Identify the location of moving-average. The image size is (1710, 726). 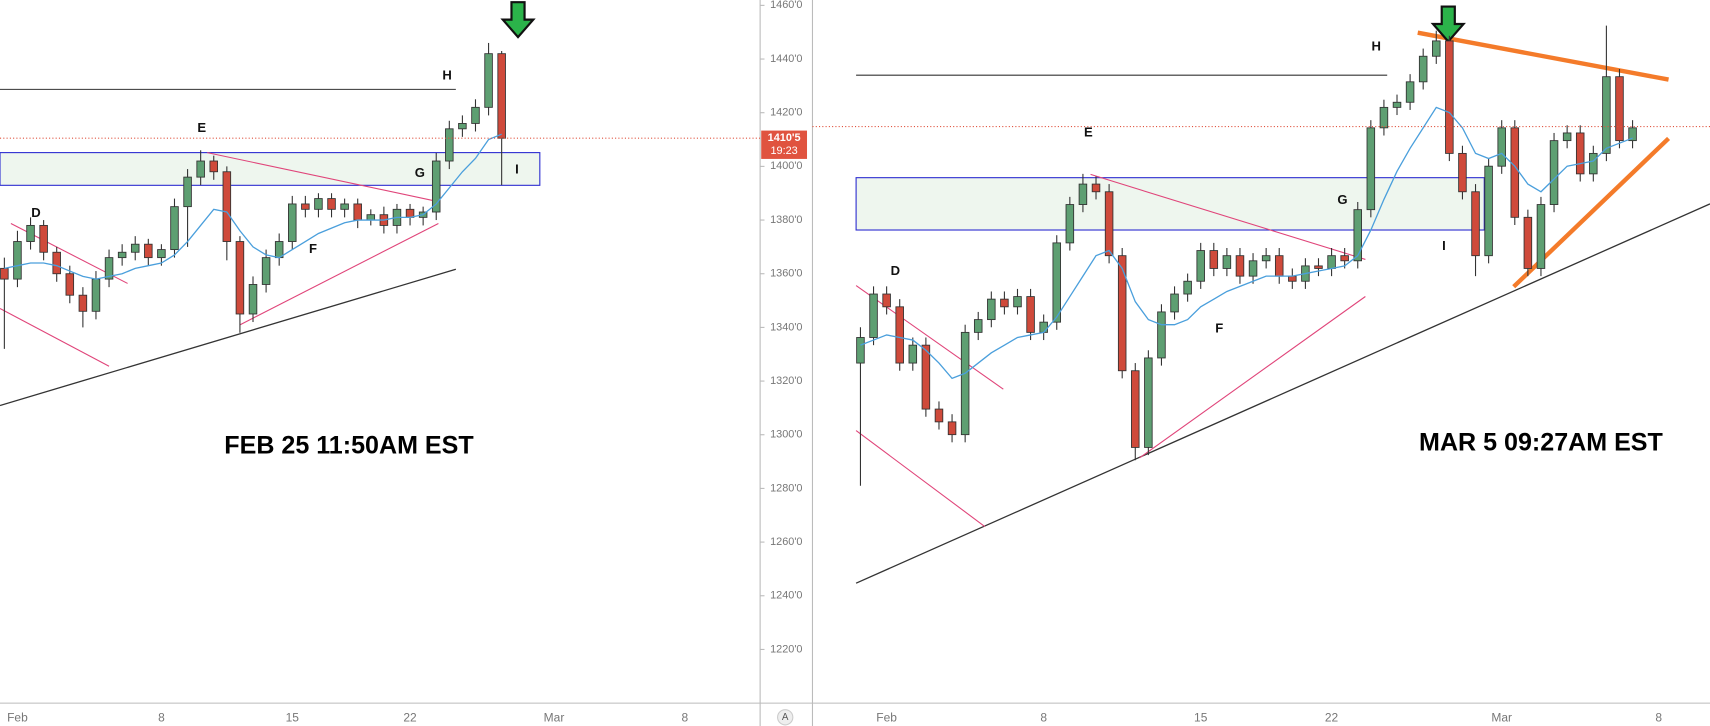
(253, 206).